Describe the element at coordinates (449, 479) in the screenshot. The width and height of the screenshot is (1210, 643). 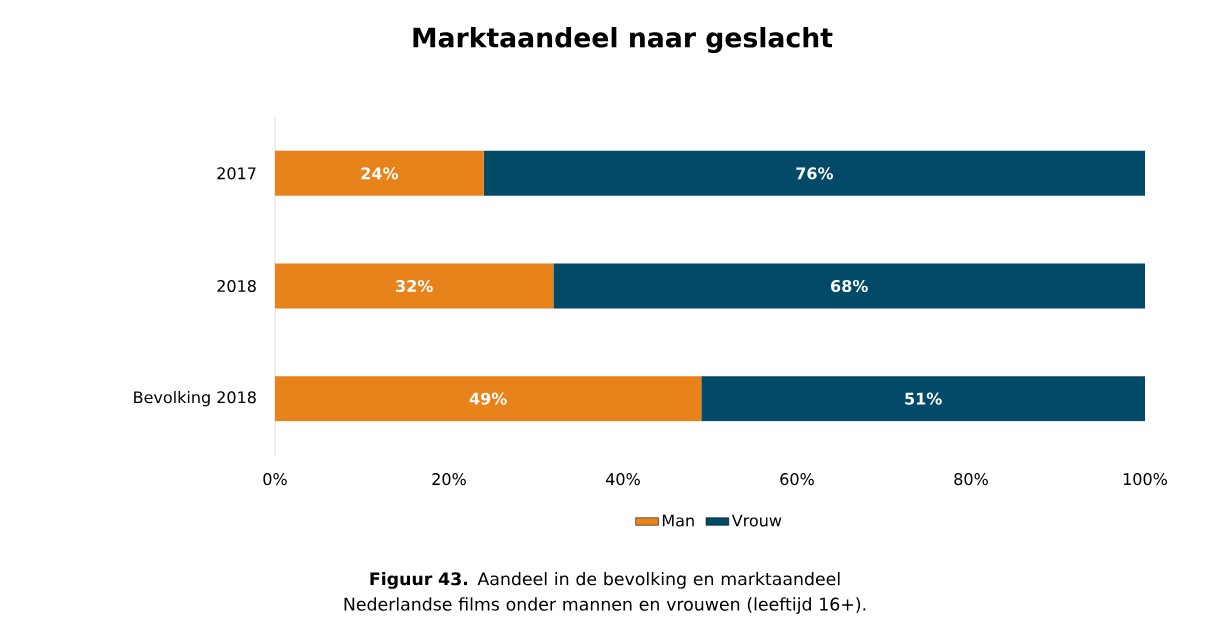
I see `x-tick-label: 20%` at that location.